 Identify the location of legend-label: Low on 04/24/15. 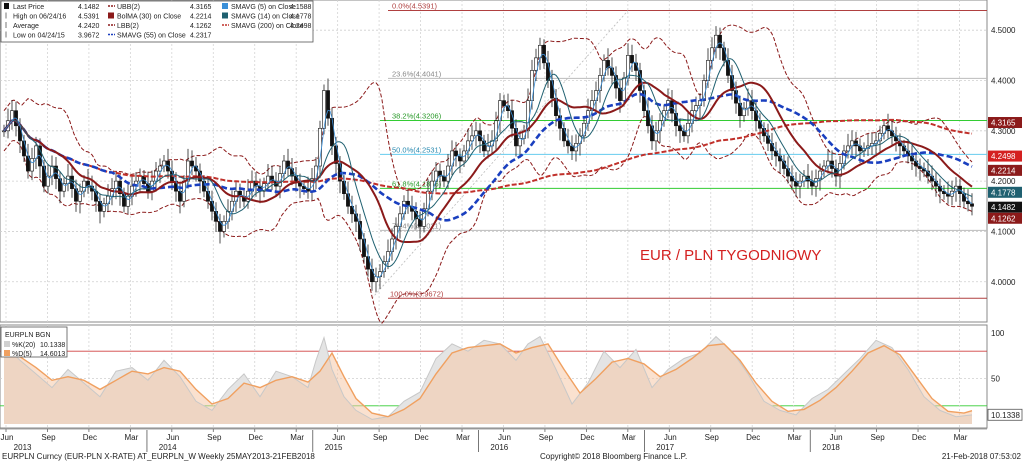
(39, 36).